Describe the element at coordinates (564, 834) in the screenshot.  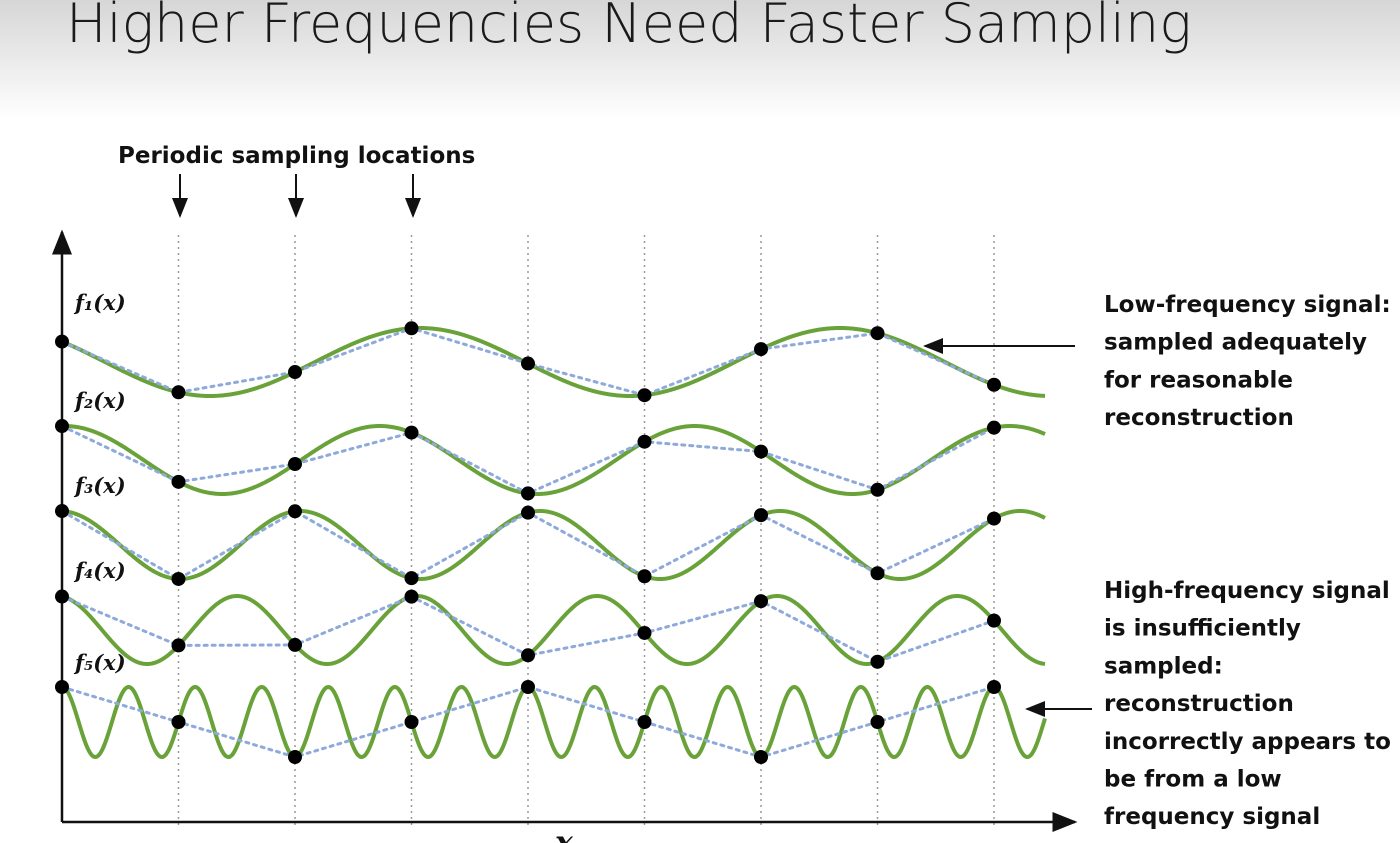
I see `x-axis-label: x` at that location.